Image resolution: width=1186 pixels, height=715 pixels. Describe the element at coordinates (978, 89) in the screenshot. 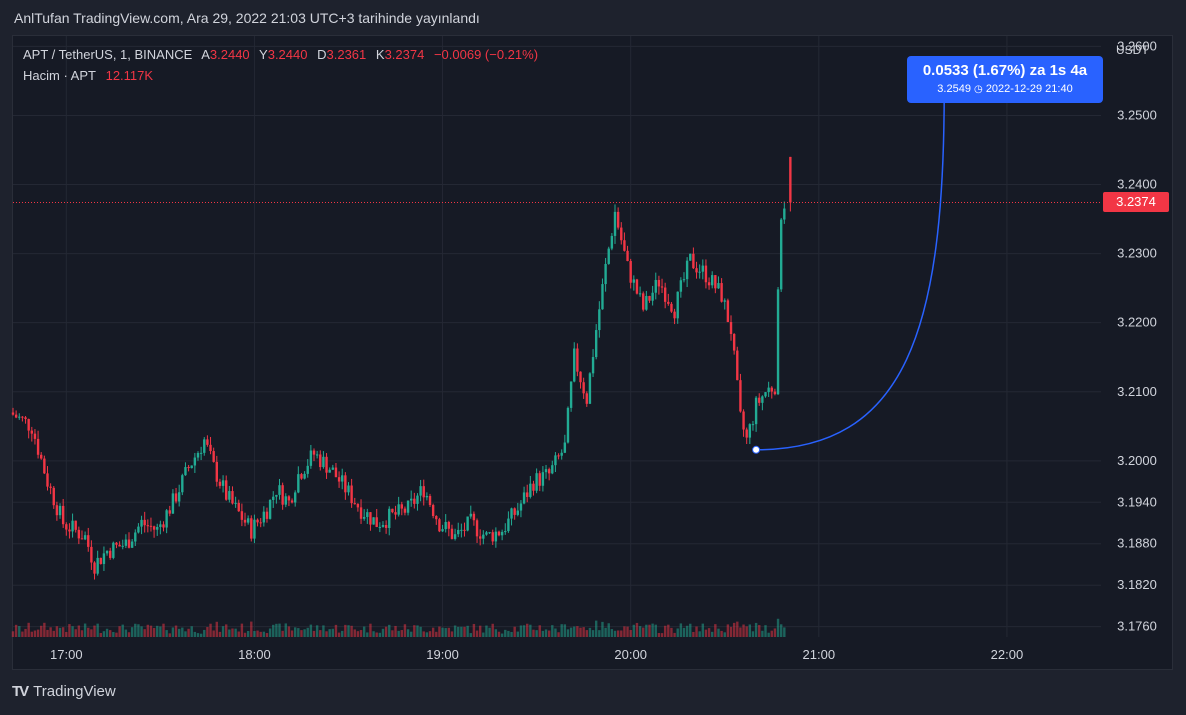

I see `clock-icon: ◷` at that location.